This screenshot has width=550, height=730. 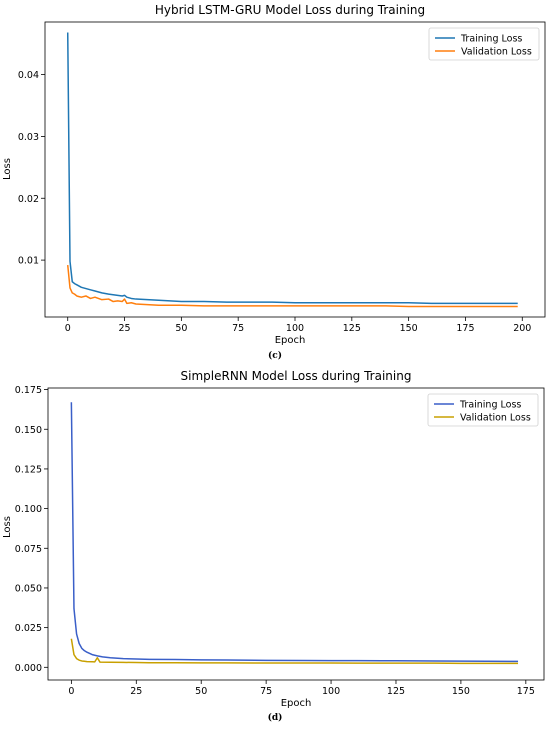 I want to click on y-tick-label: 0.025, so click(x=28, y=628).